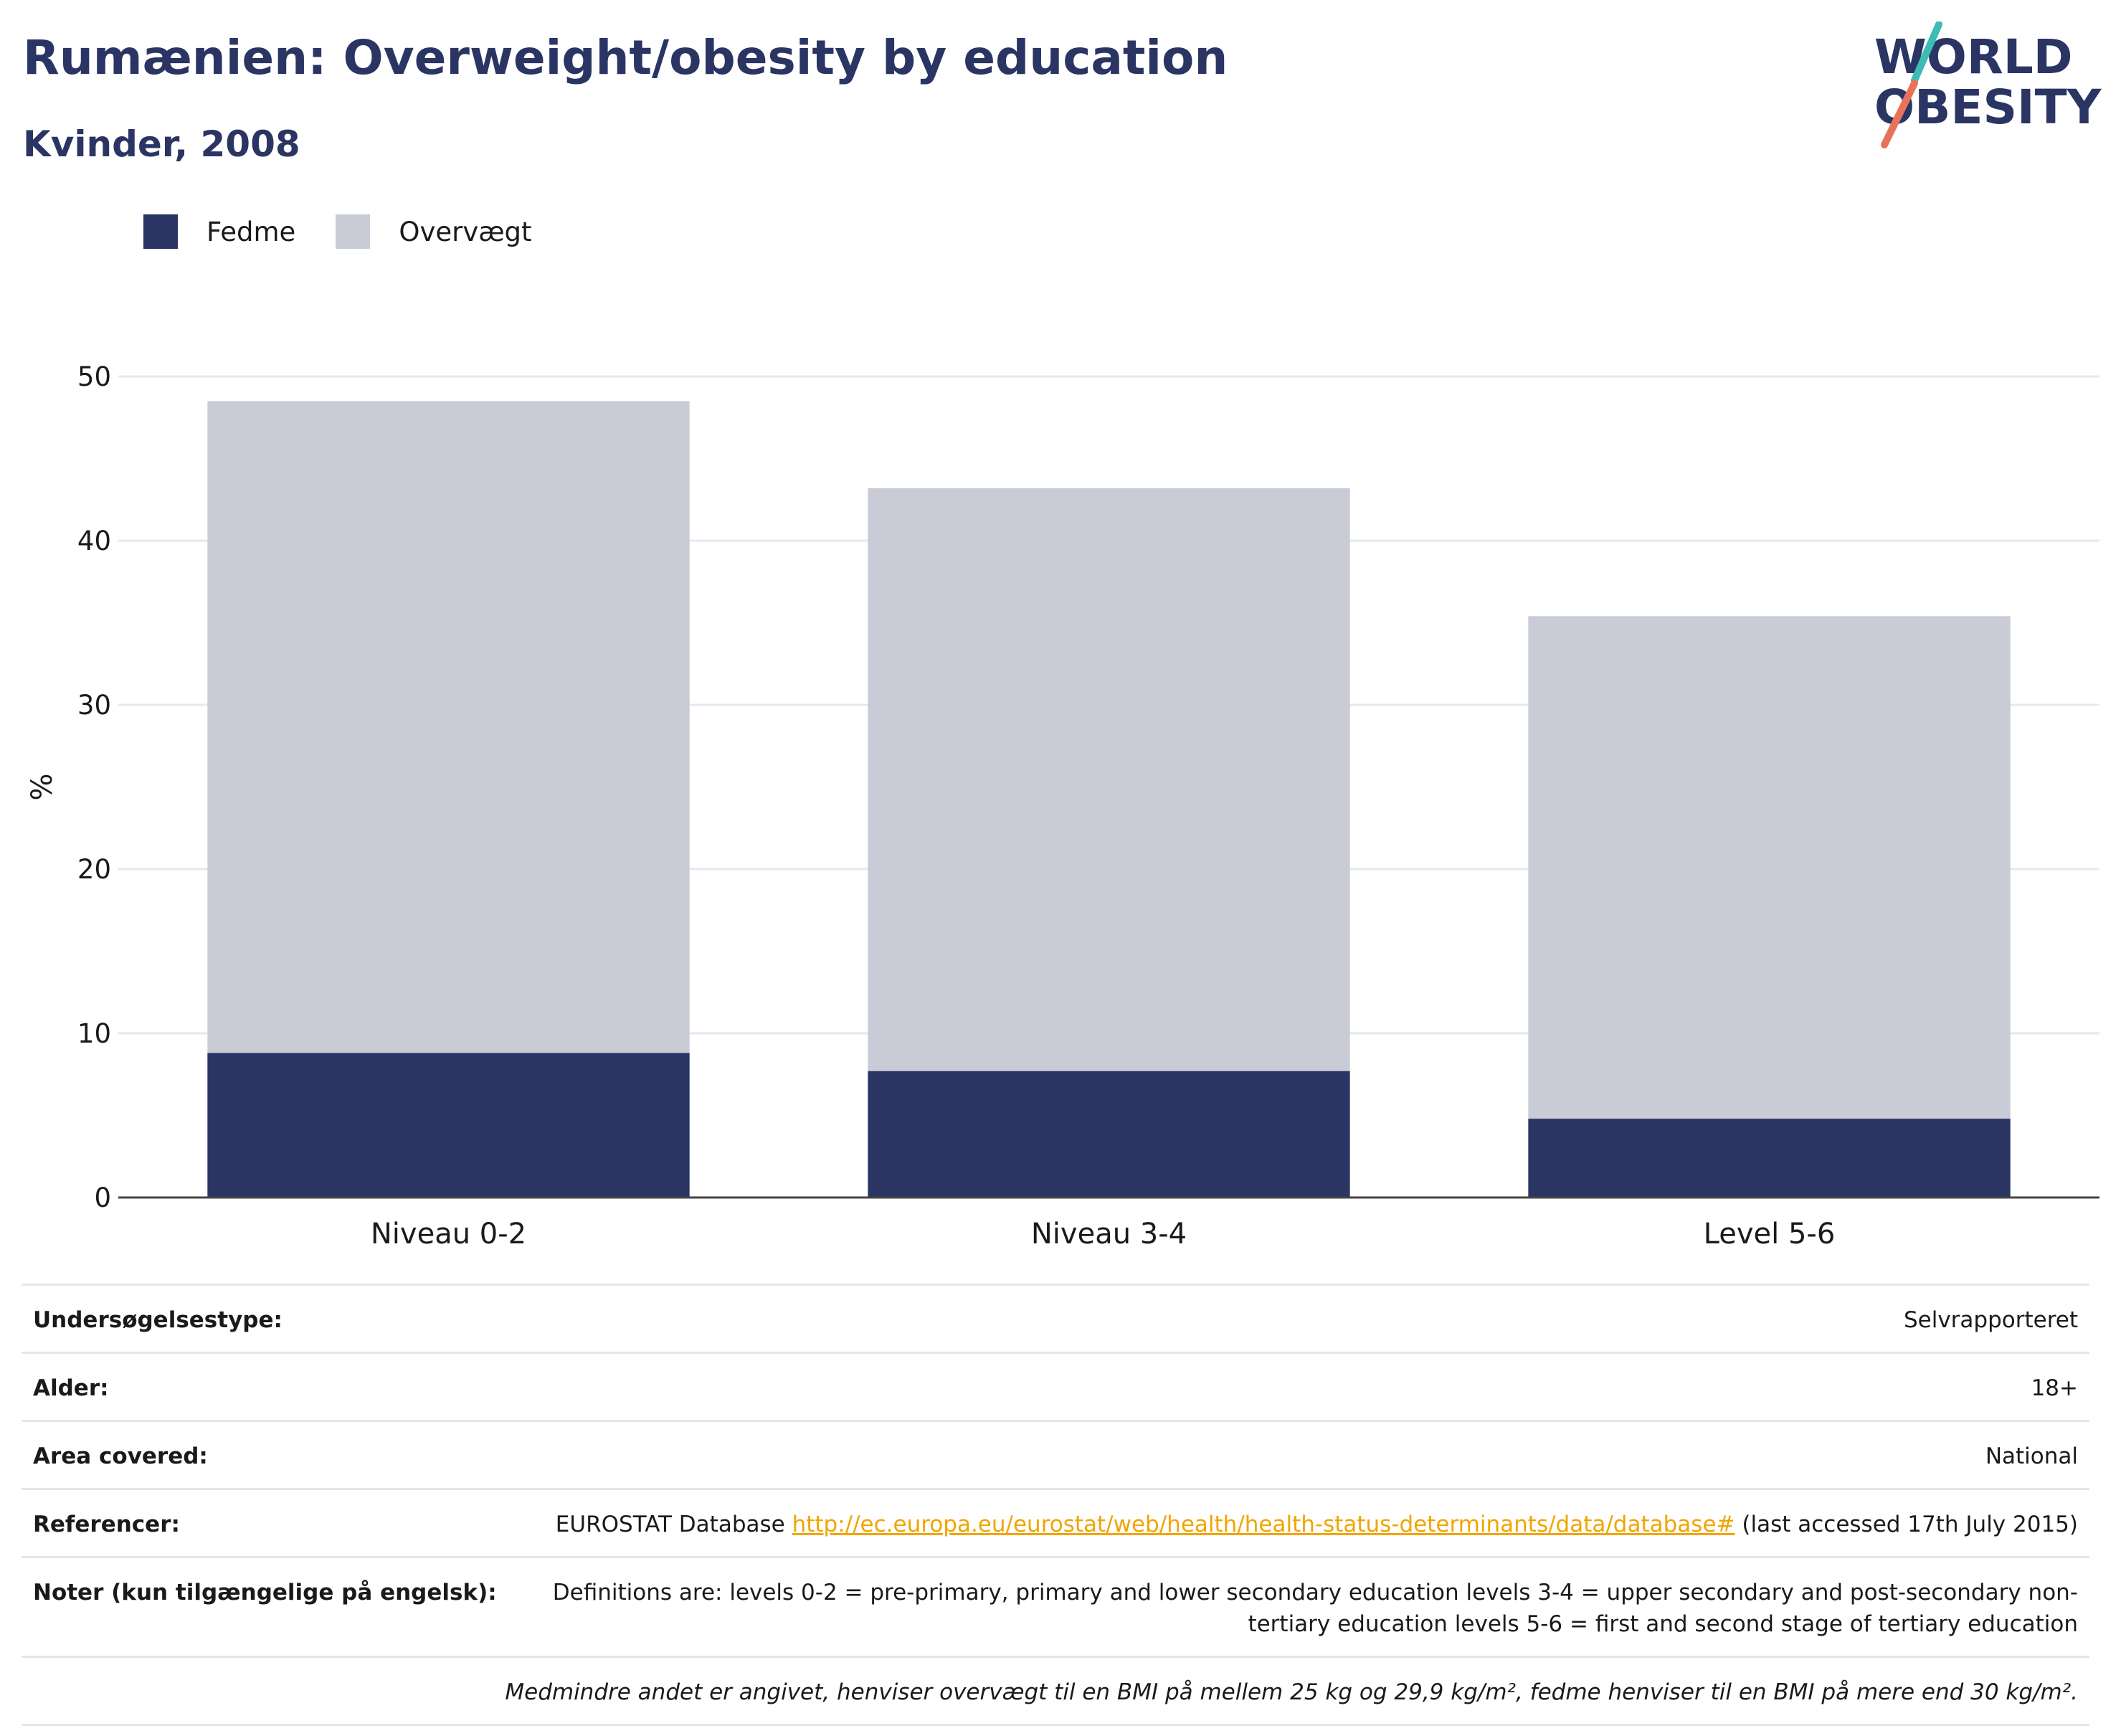  I want to click on world-obesity-logo: WORLD OBESITY, so click(1988, 85).